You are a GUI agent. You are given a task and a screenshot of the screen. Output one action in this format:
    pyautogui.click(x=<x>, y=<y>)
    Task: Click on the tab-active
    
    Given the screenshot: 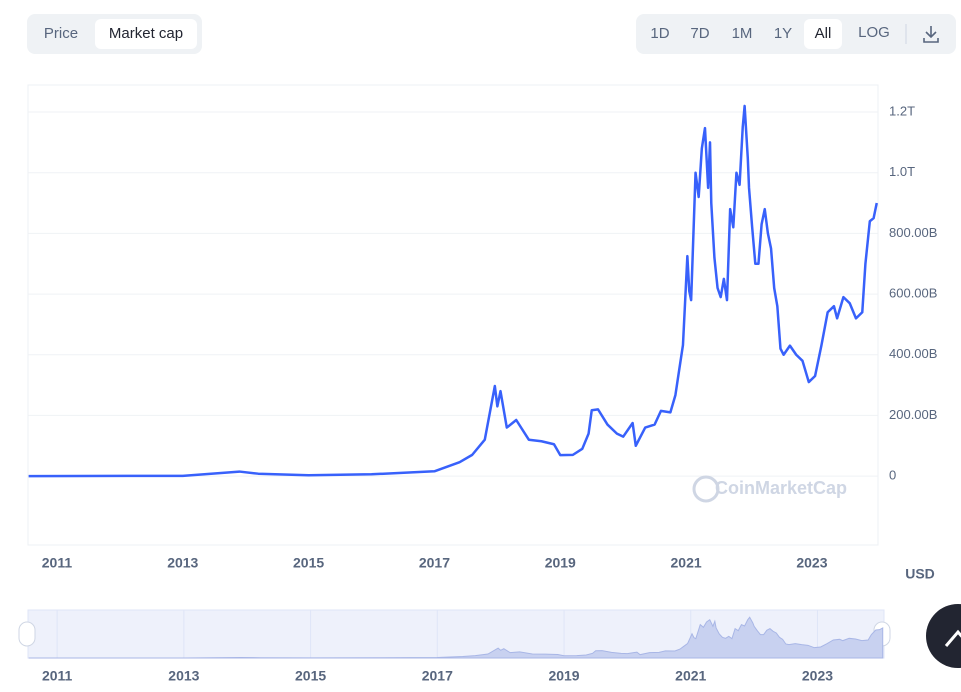 What is the action you would take?
    pyautogui.click(x=146, y=34)
    